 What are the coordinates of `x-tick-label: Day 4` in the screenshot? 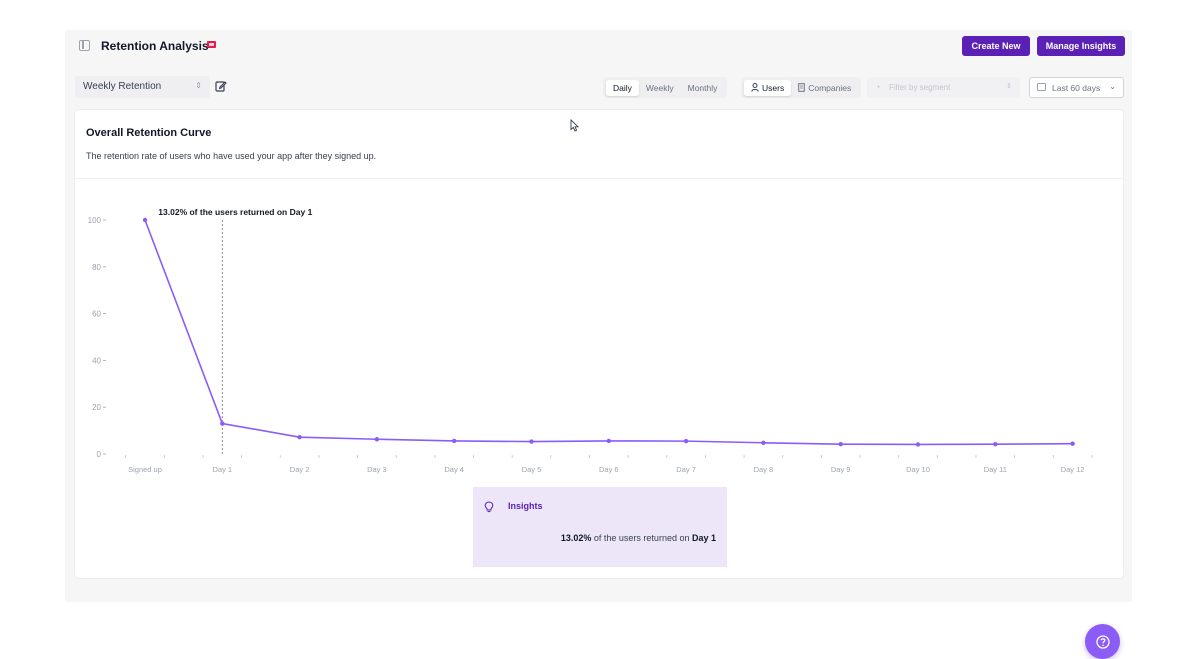 It's located at (454, 469).